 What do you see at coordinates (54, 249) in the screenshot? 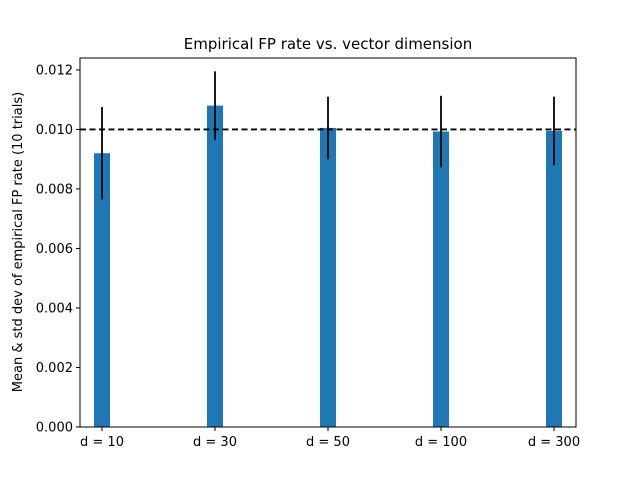
I see `y-tick-label: 0.006` at bounding box center [54, 249].